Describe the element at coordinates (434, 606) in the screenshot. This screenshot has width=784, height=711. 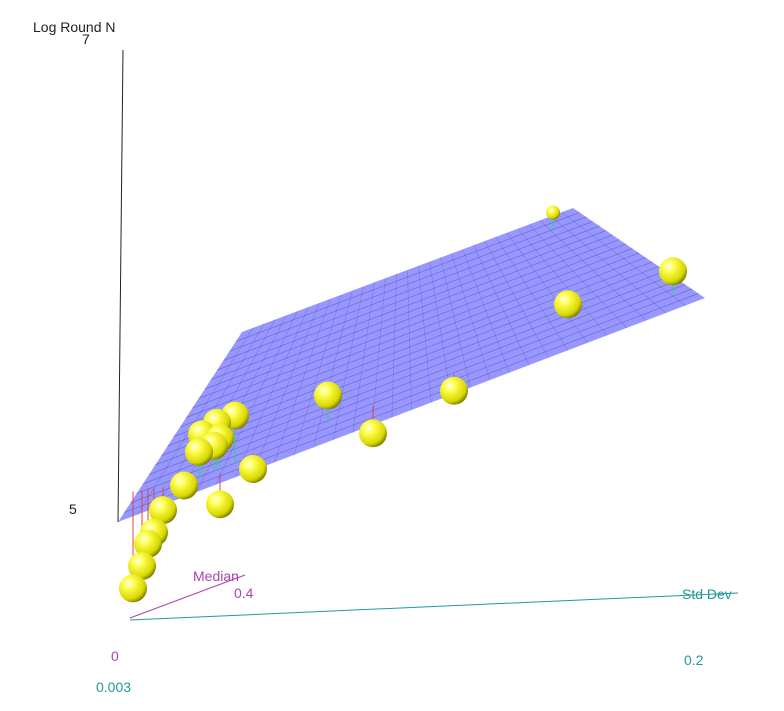
I see `y-axis-line` at that location.